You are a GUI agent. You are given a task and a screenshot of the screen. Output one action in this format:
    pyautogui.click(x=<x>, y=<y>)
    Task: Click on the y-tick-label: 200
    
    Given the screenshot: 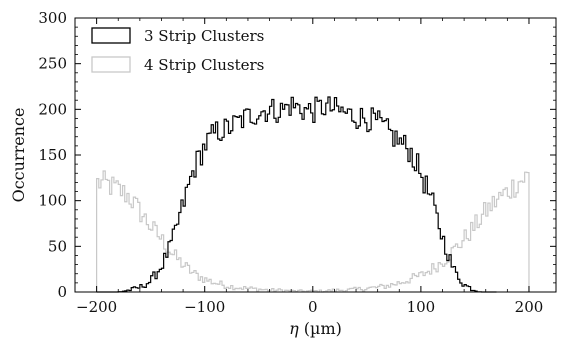 What is the action you would take?
    pyautogui.click(x=52, y=109)
    